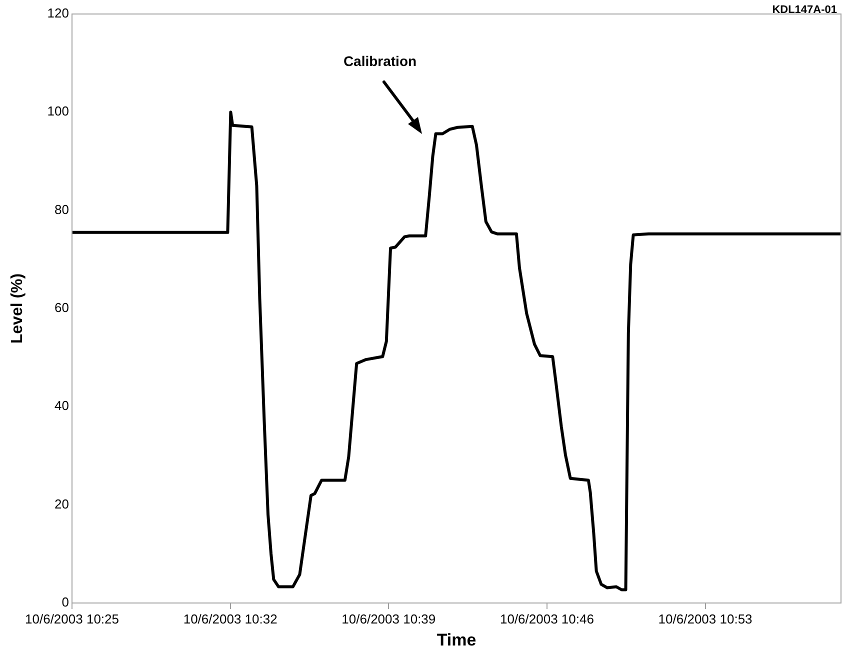 Image resolution: width=843 pixels, height=657 pixels. I want to click on annotation: Calibration, so click(380, 61).